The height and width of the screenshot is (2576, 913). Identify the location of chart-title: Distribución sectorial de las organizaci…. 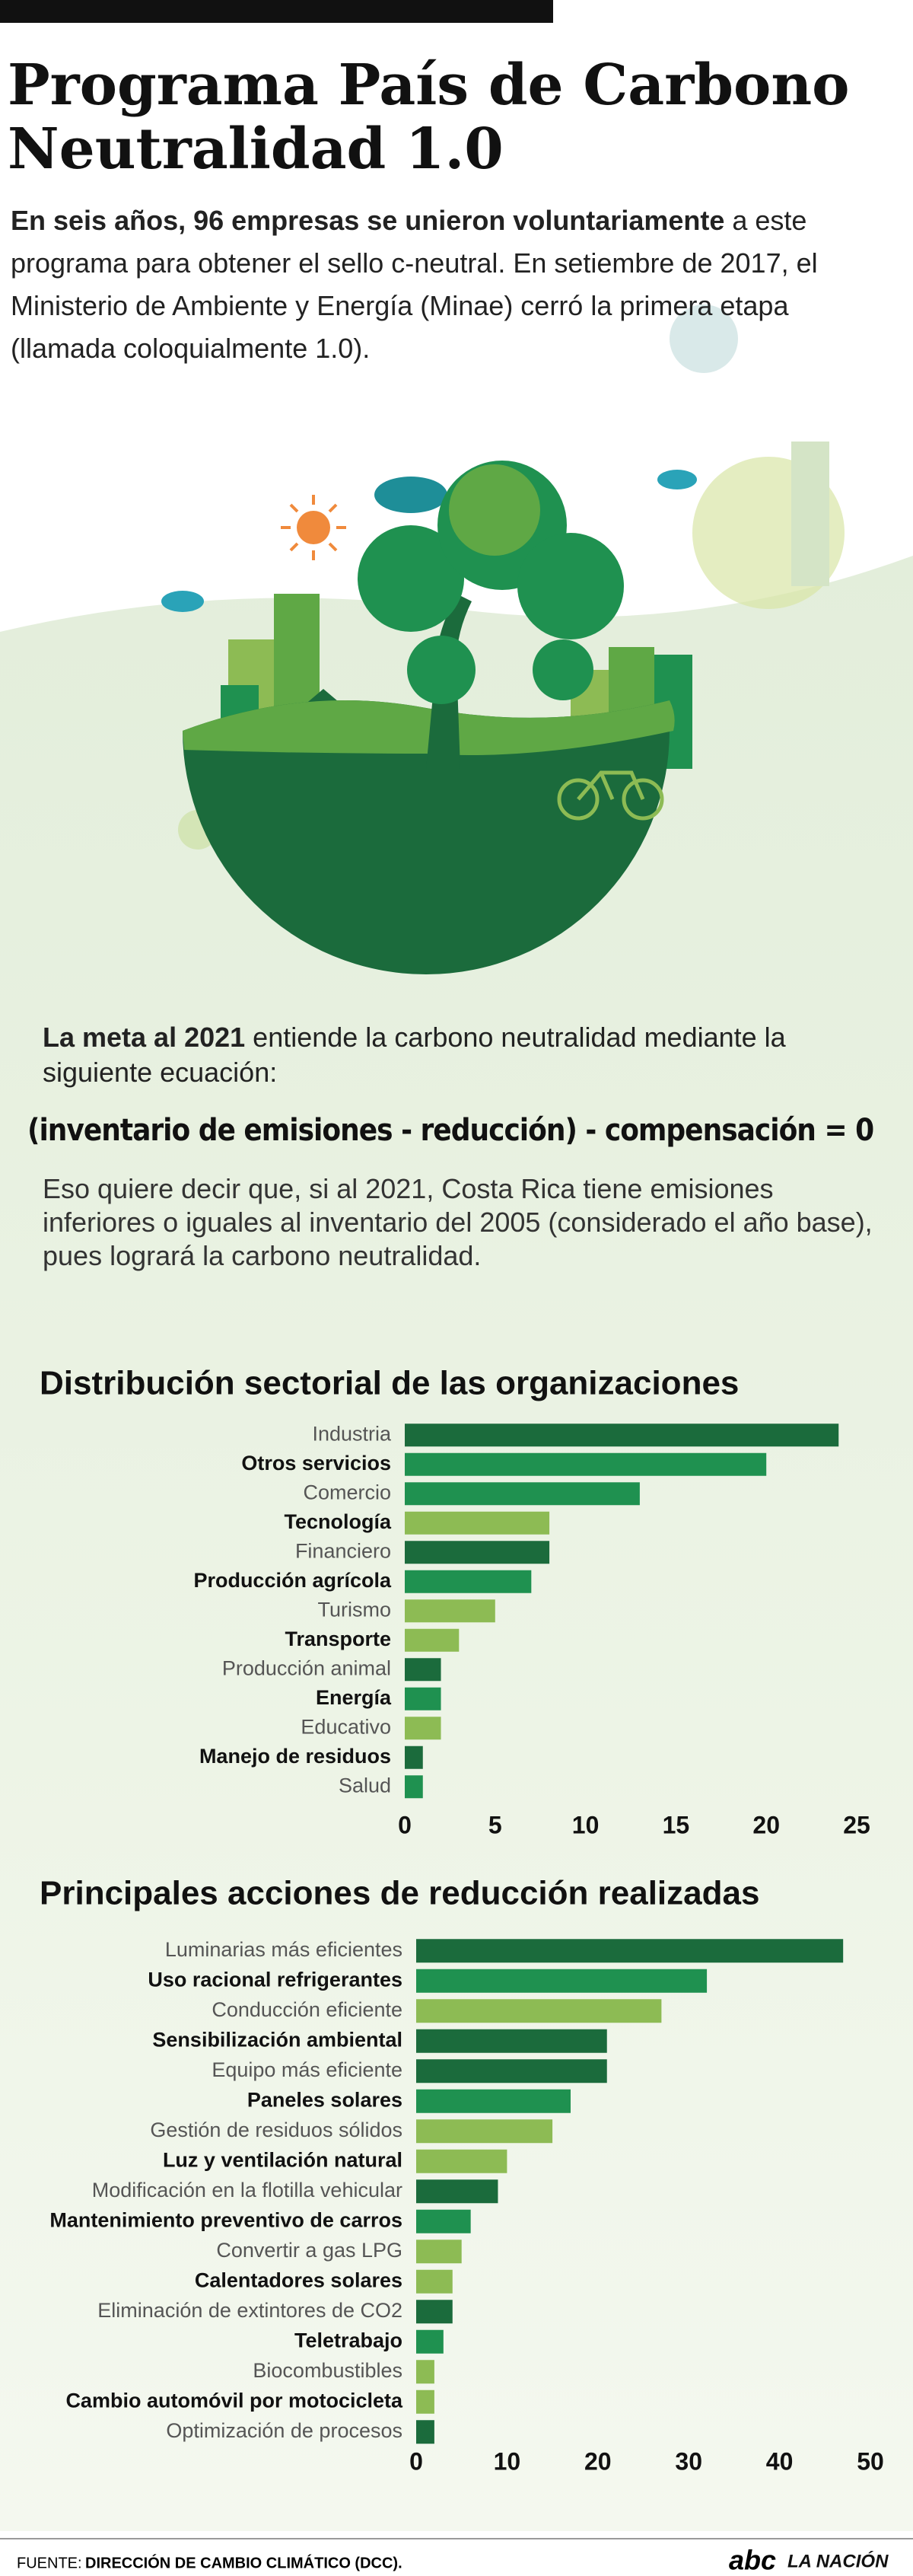
(389, 1384).